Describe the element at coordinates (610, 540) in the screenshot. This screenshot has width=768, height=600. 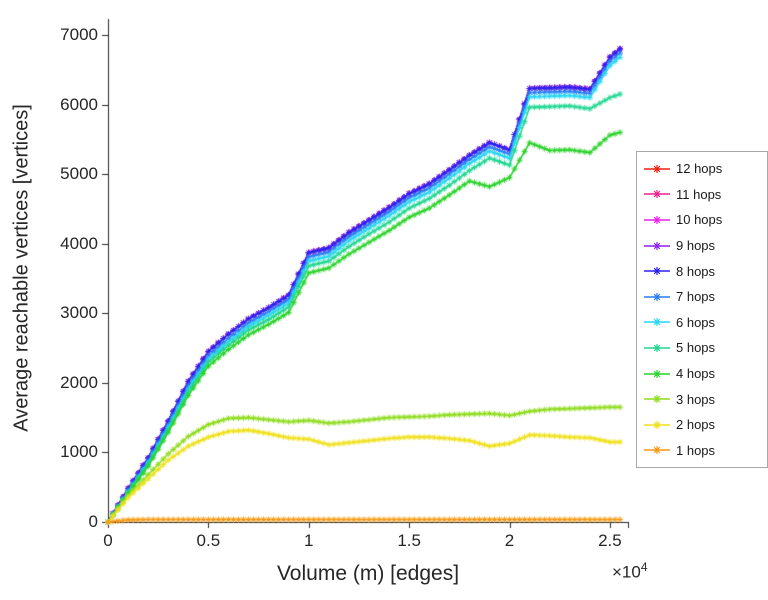
I see `x-tick-label: 2.5` at that location.